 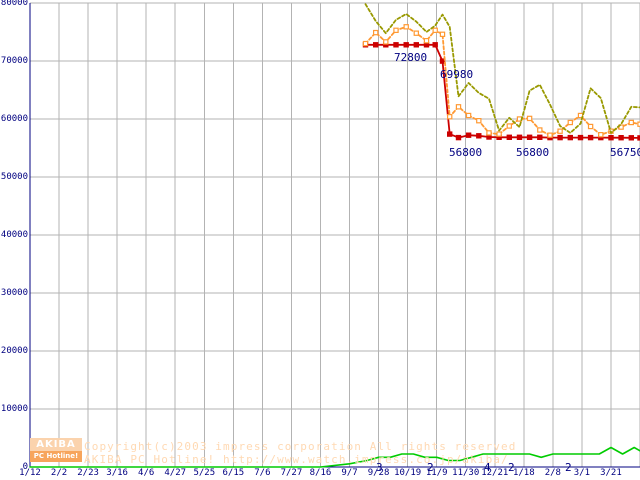 I want to click on x-tick-label: 6/15, so click(x=233, y=473).